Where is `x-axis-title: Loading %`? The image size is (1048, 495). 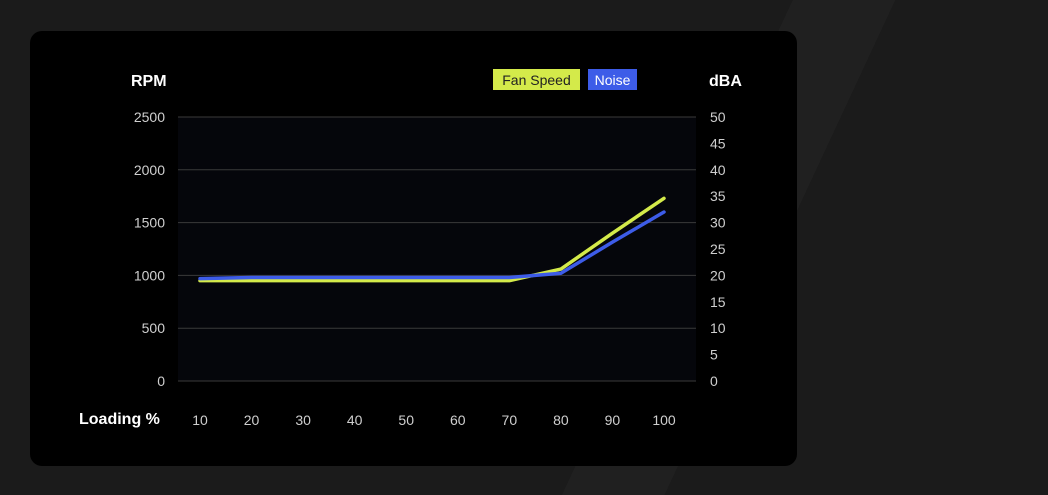 x-axis-title: Loading % is located at coordinates (119, 419).